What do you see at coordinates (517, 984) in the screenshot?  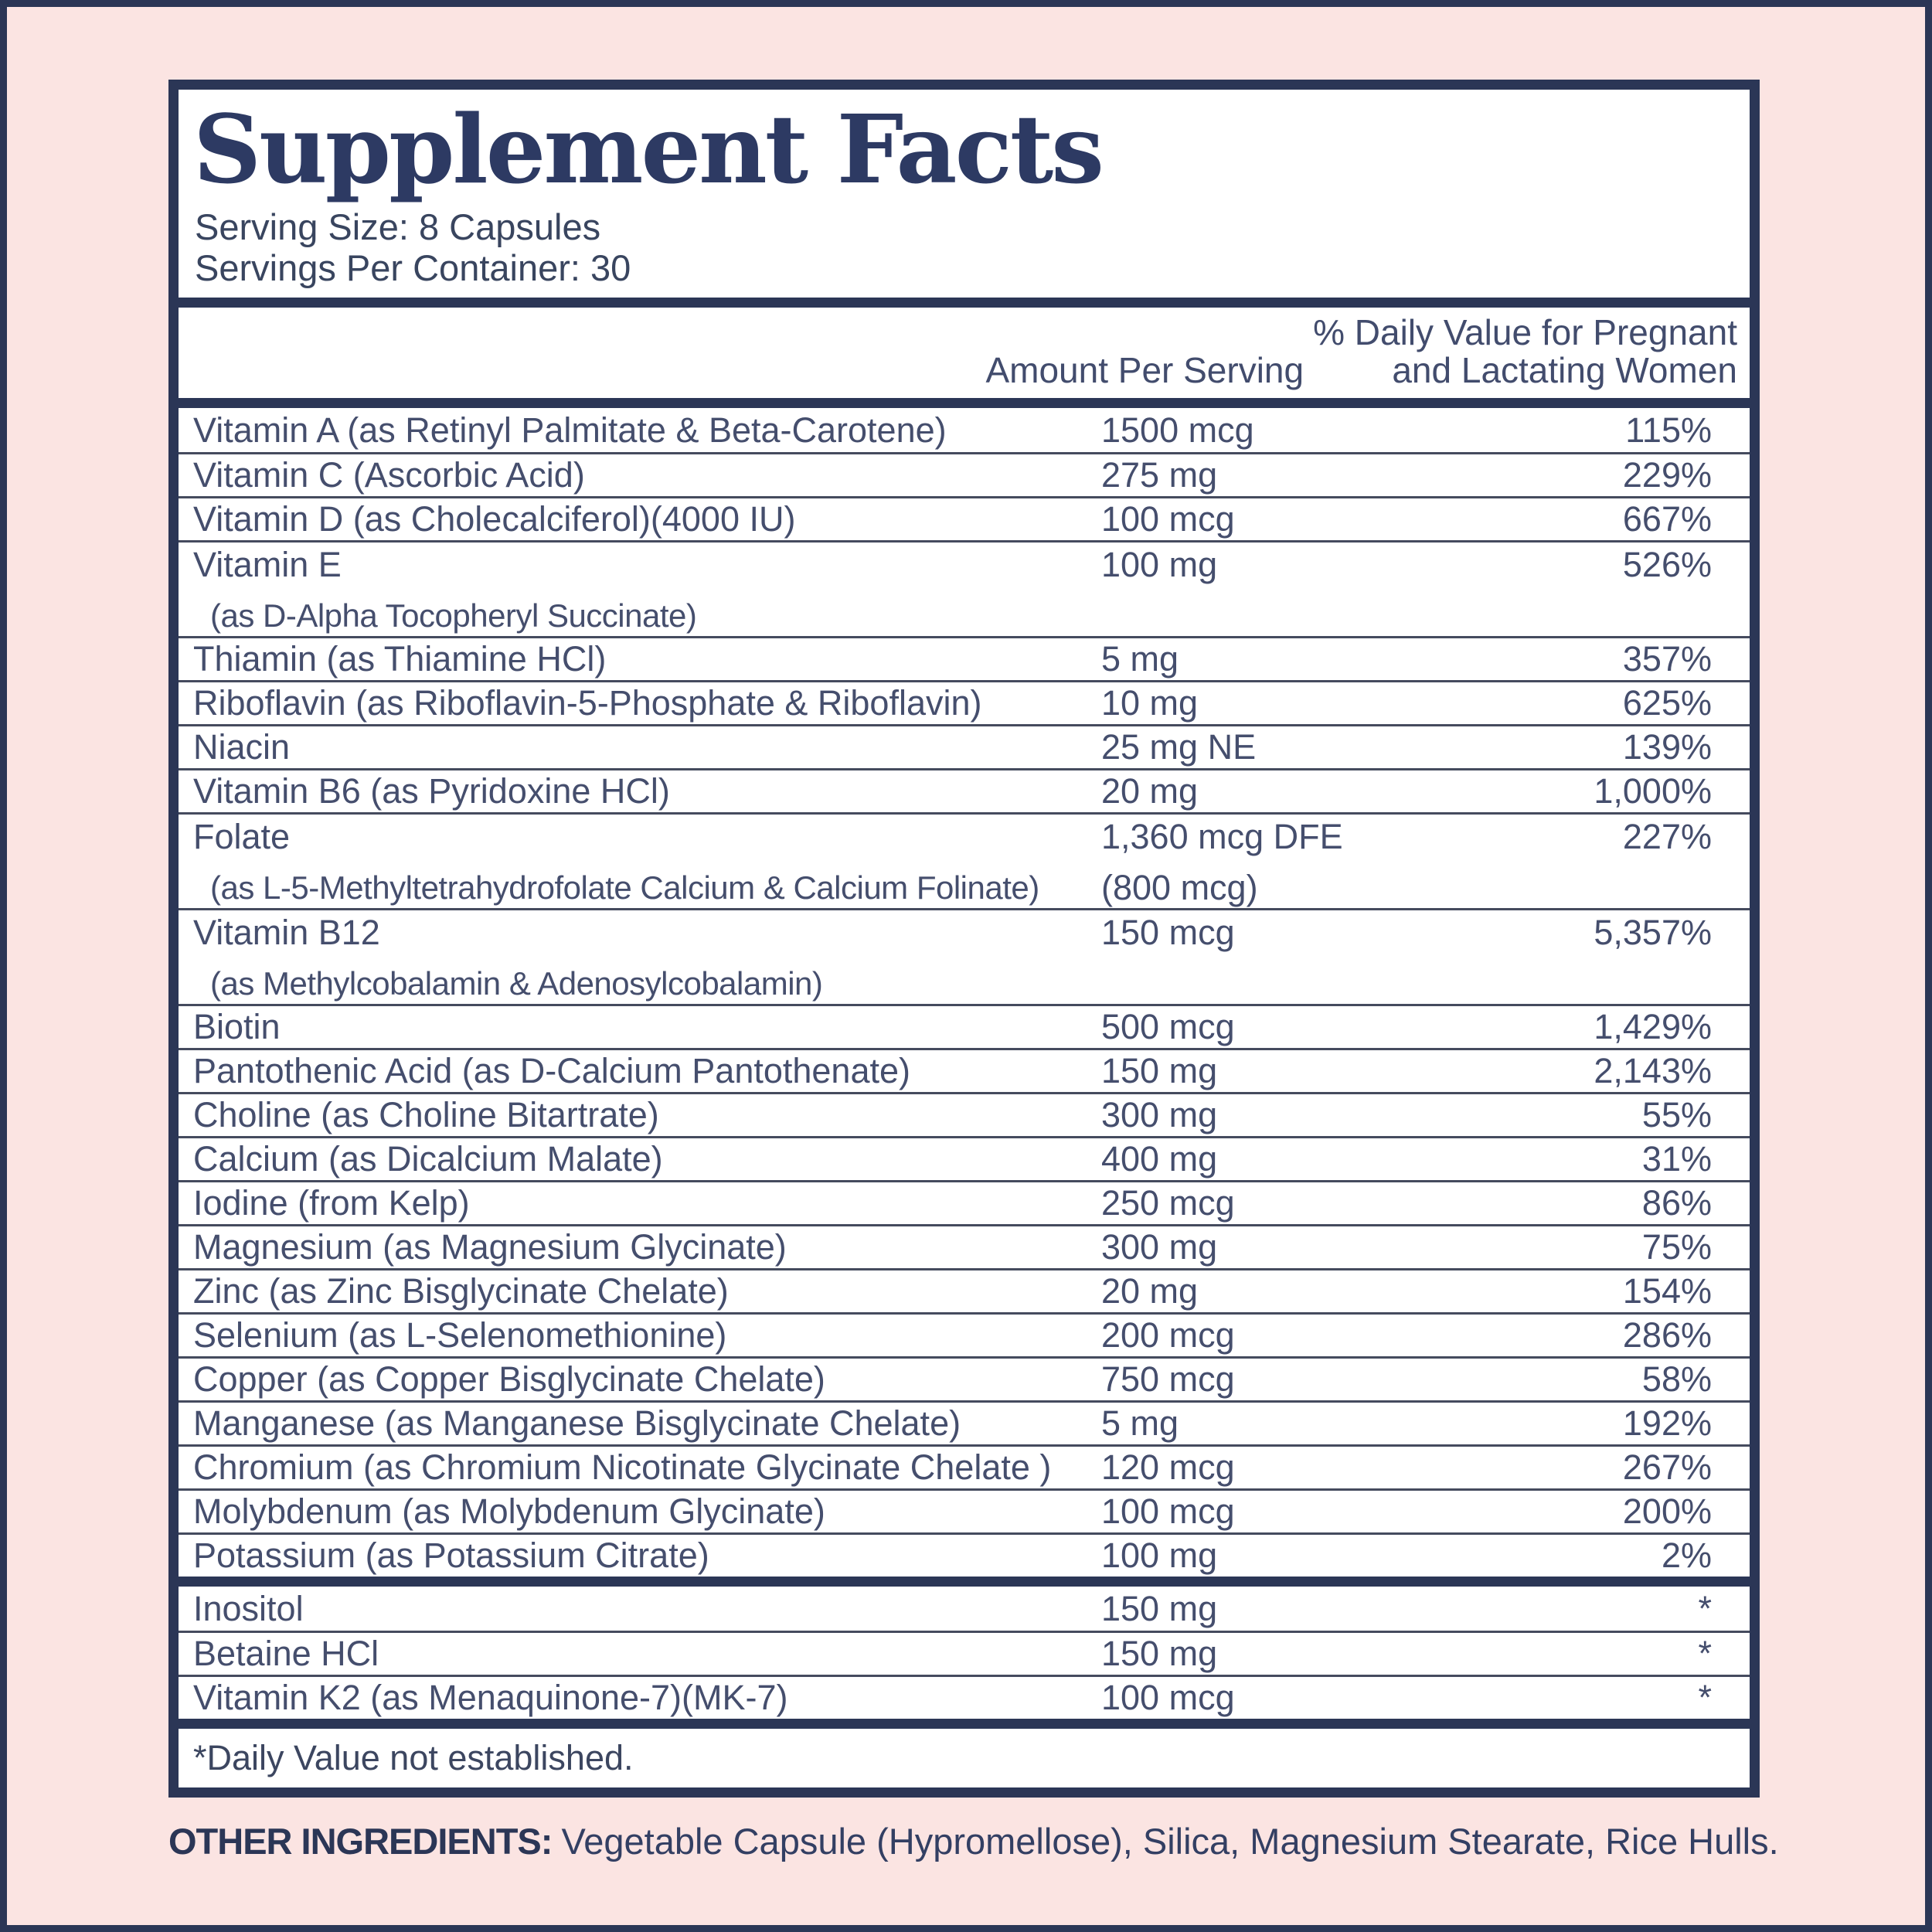 I see `nutrient-name-subline: (as Methylcobalamin & Adenosylcobalamin)` at bounding box center [517, 984].